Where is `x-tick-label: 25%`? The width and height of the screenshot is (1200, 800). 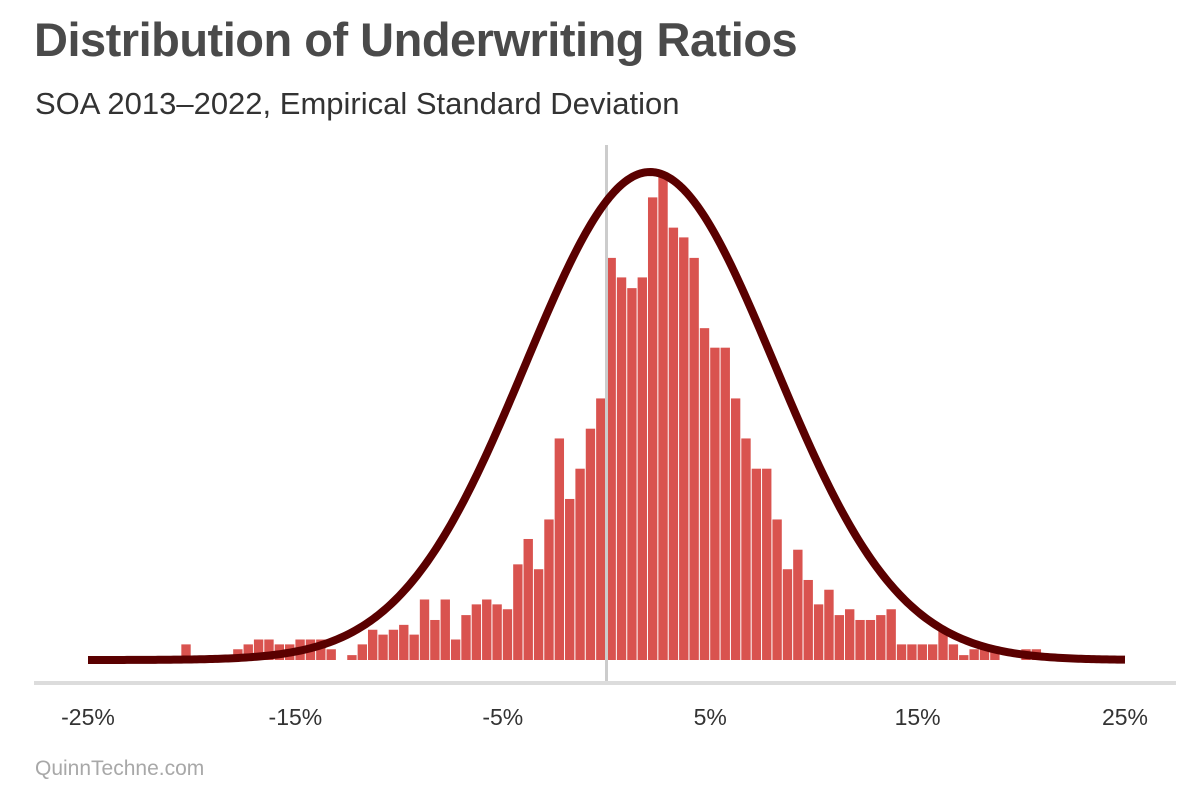
x-tick-label: 25% is located at coordinates (1125, 717).